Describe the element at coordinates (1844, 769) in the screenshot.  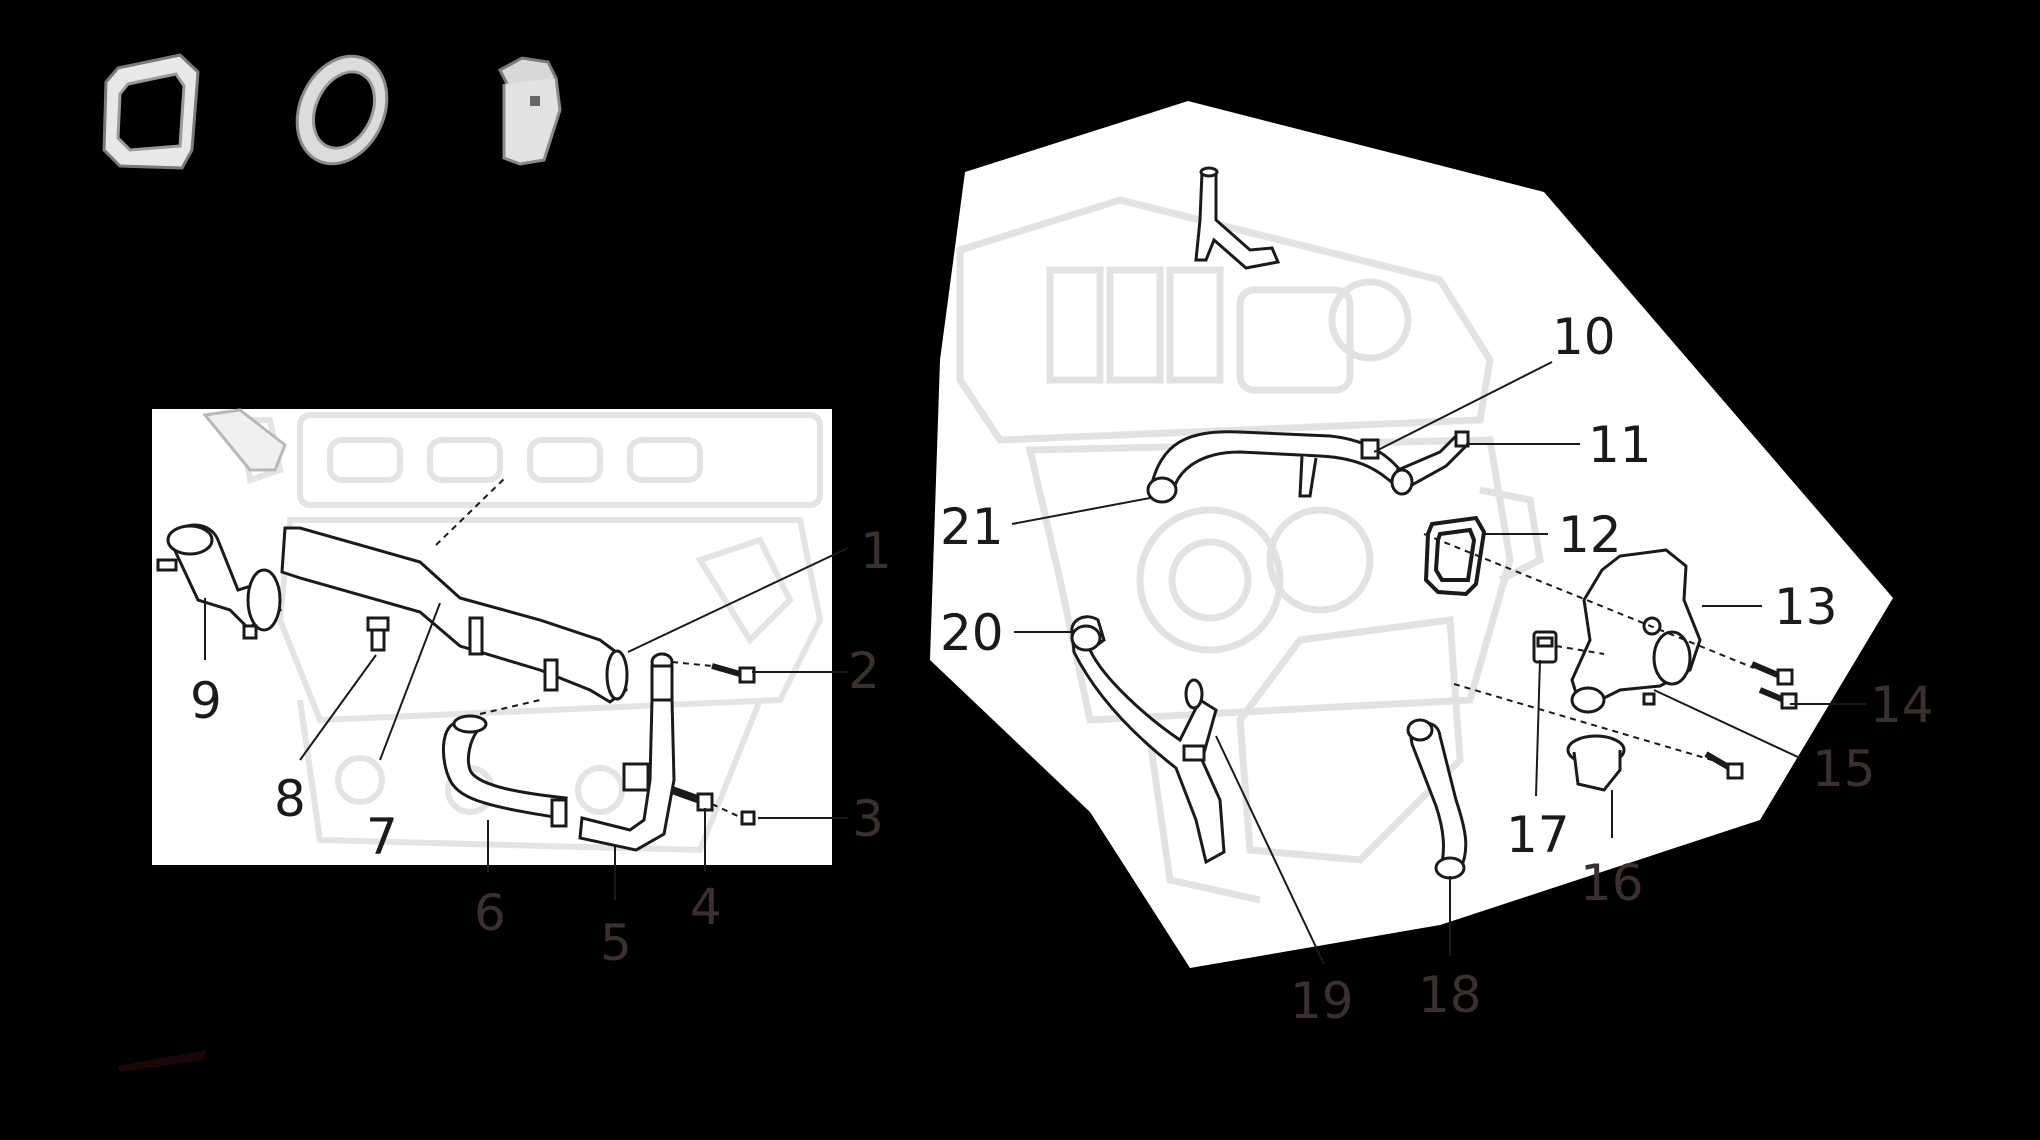
I see `callout-15: 15` at that location.